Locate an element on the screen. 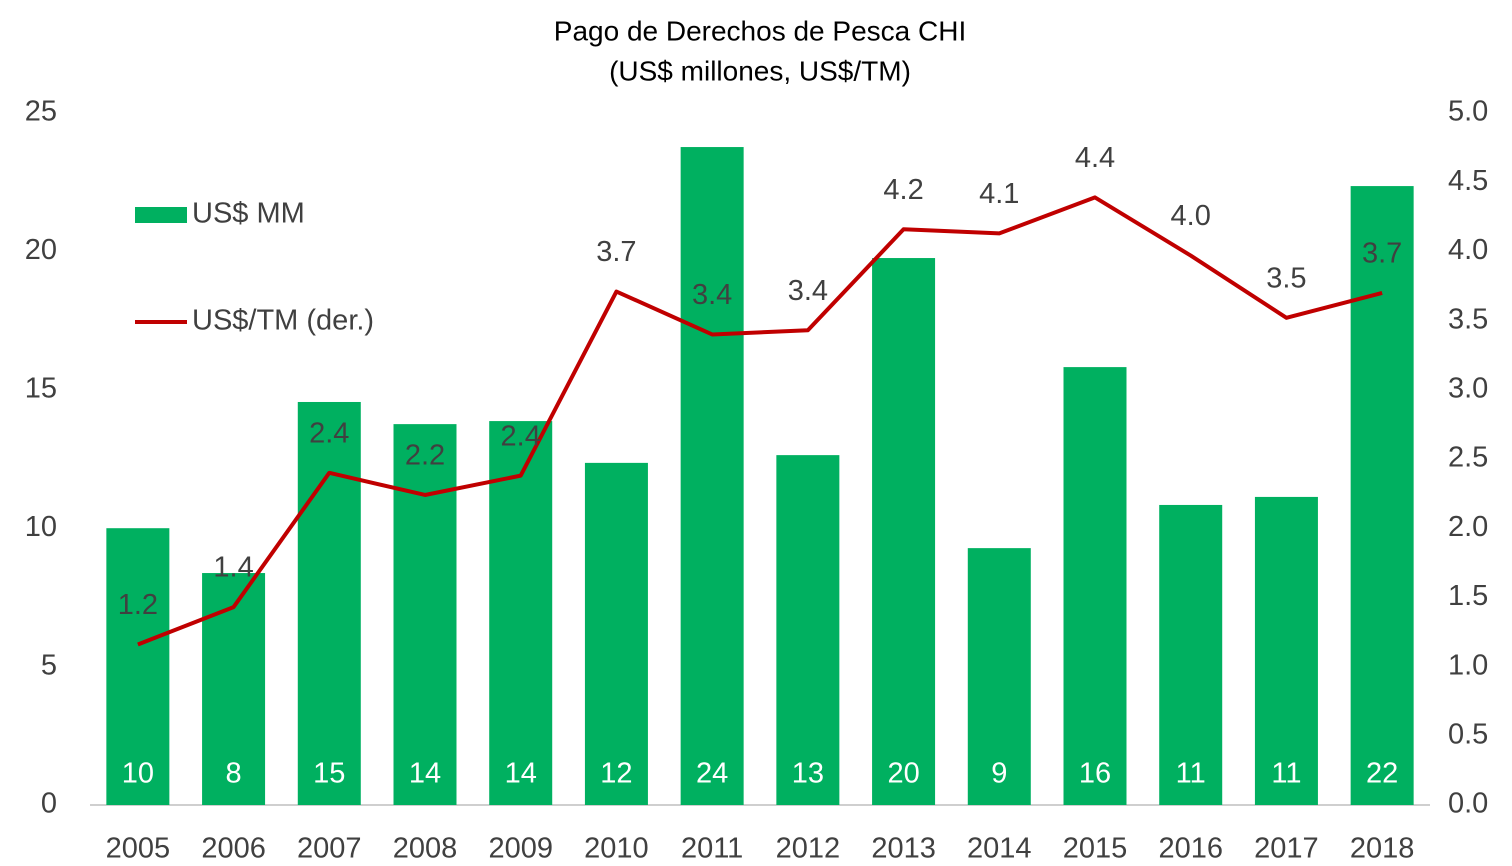  y2-tick-label: 2.5 is located at coordinates (1468, 458).